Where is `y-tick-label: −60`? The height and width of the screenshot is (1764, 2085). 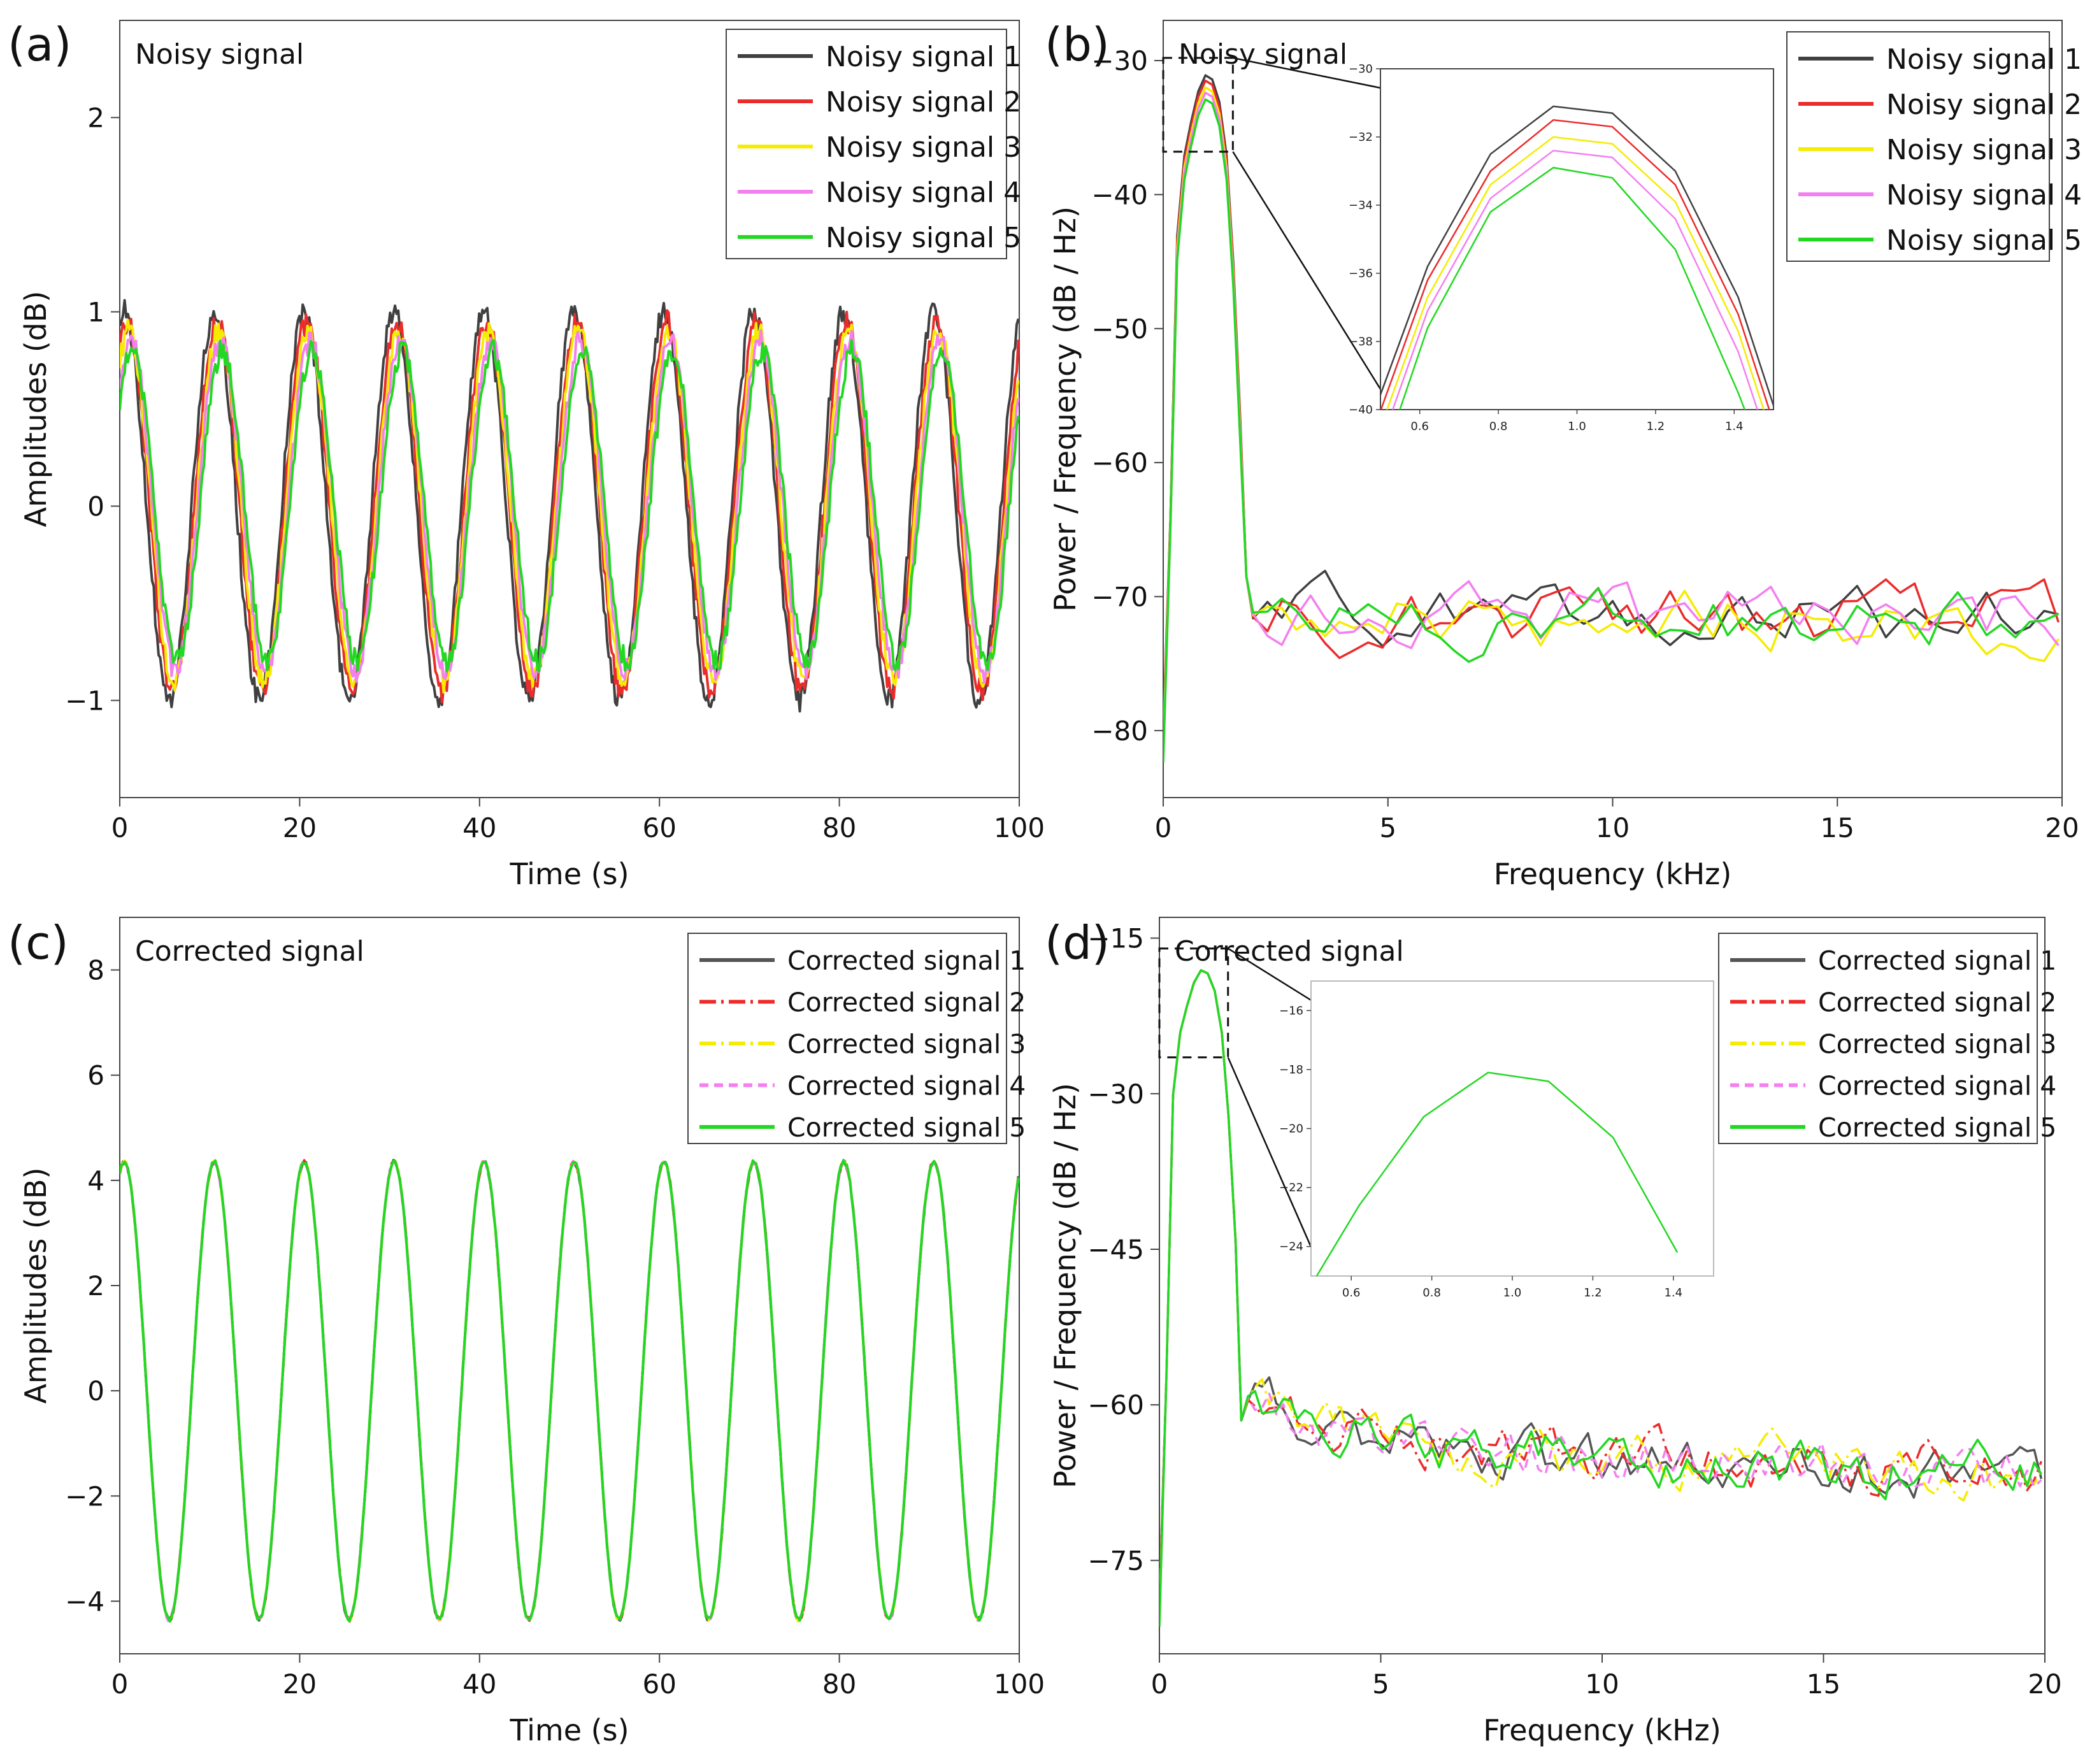
y-tick-label: −60 is located at coordinates (1115, 1405).